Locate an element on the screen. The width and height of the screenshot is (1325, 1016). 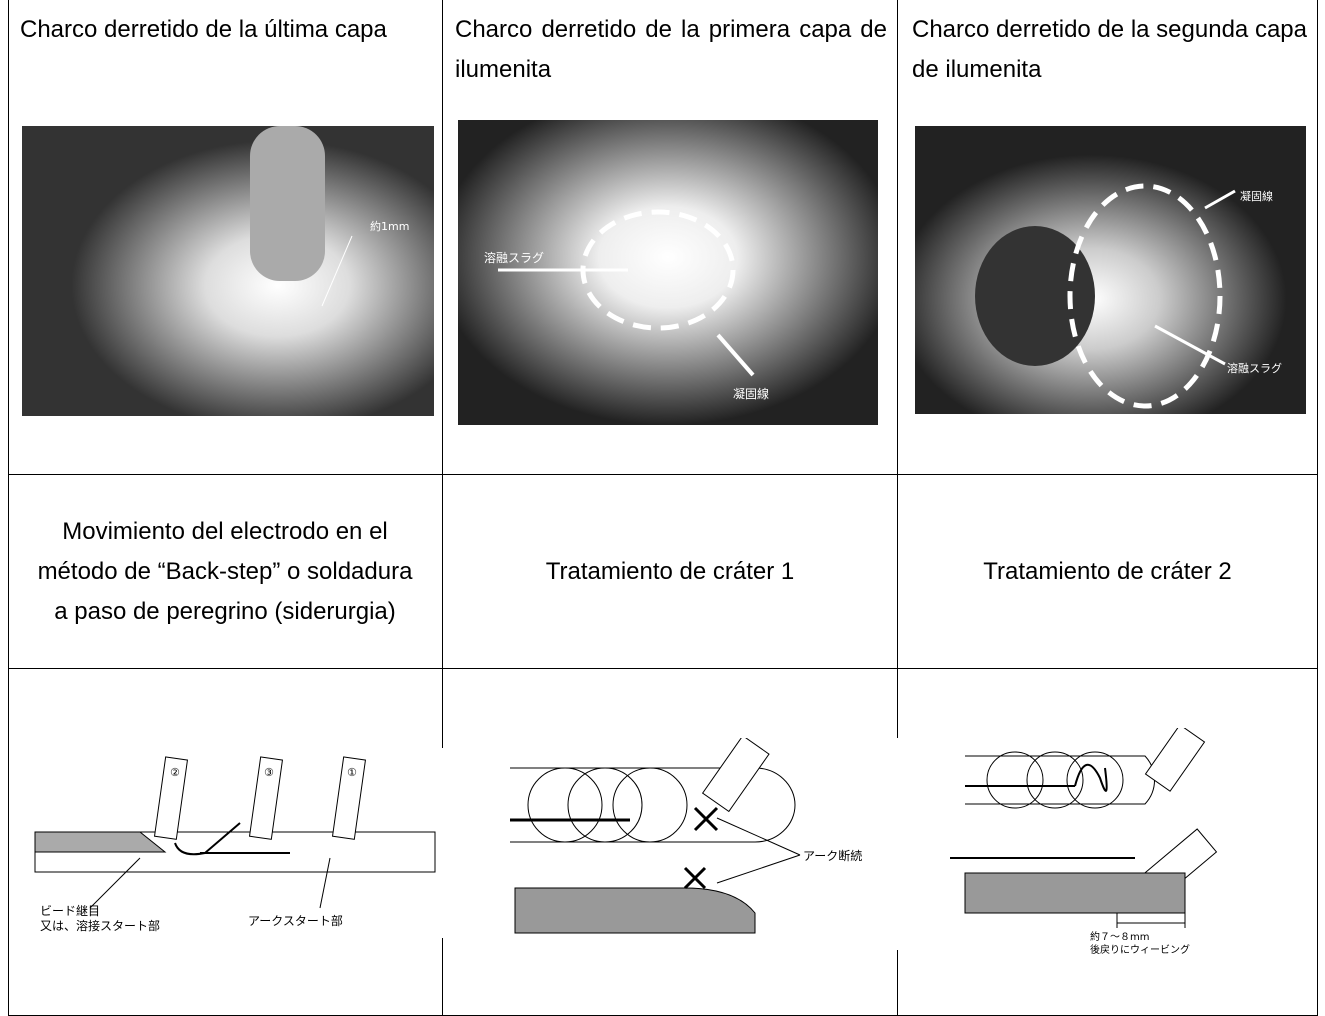
diagram-label: ① is located at coordinates (352, 772).